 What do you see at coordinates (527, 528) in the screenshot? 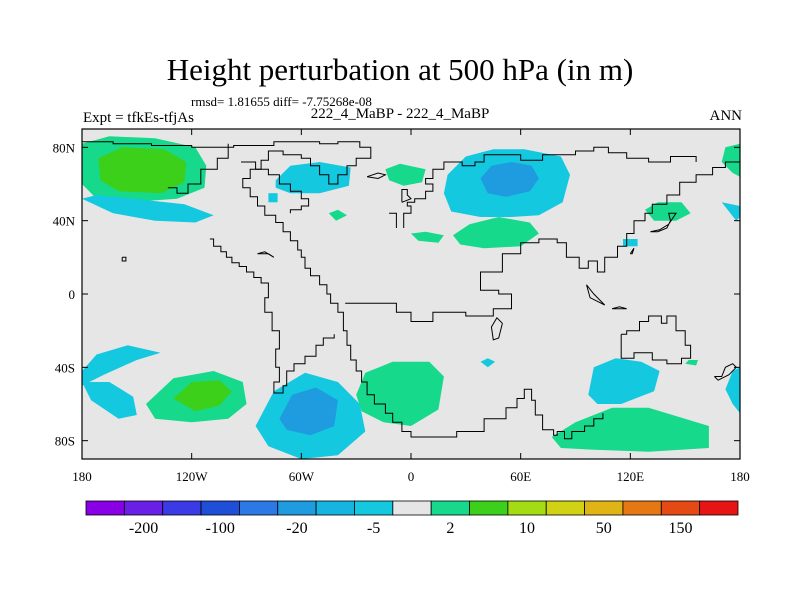
I see `colorbar-label: 10` at bounding box center [527, 528].